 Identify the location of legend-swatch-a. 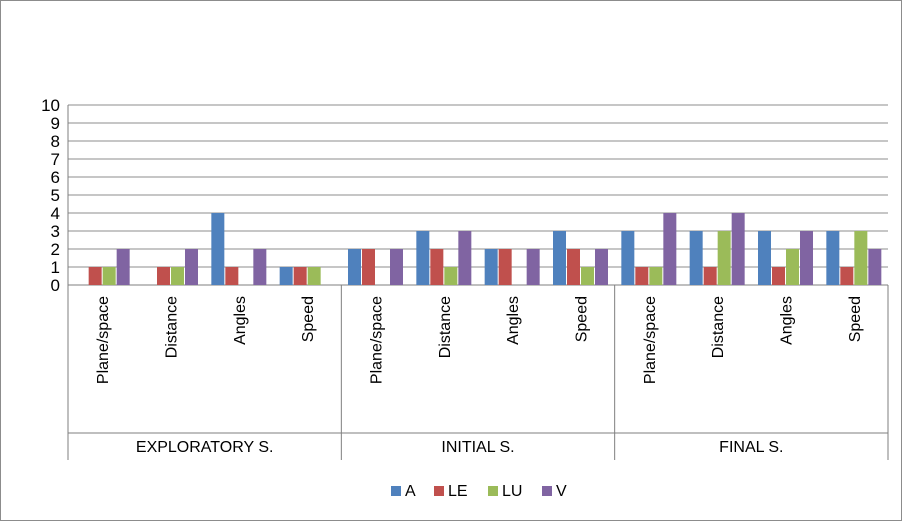
(396, 491).